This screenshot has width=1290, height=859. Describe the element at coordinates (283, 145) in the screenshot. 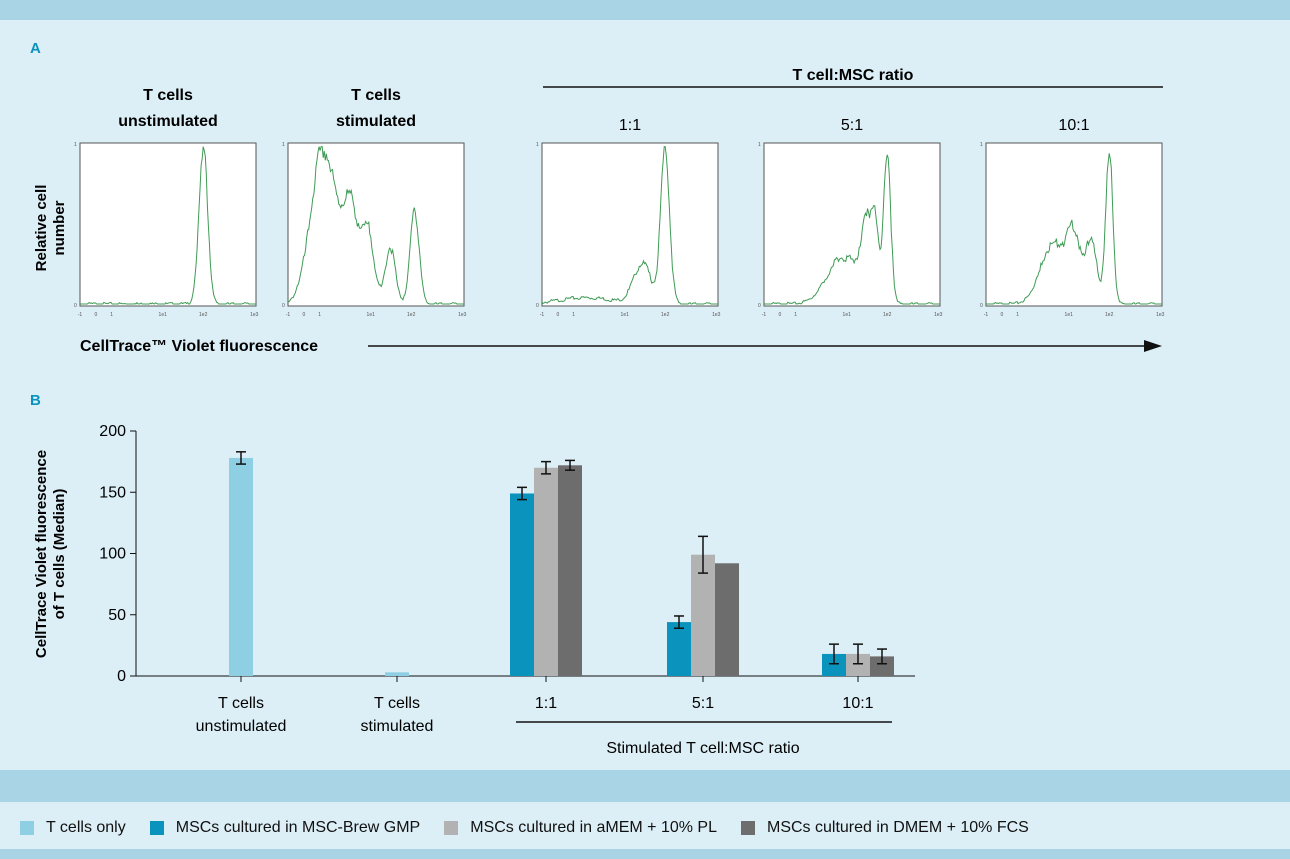

I see `hist-ytick-top-1: 1` at that location.